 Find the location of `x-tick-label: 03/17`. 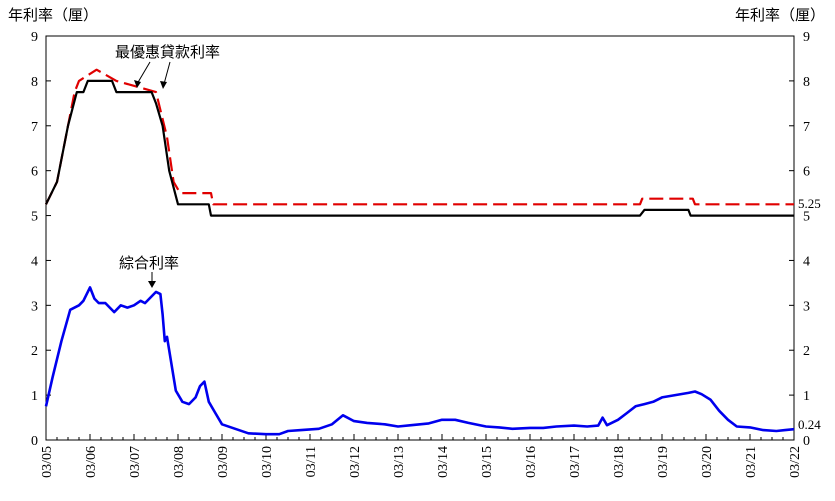

x-tick-label: 03/17 is located at coordinates (575, 462).